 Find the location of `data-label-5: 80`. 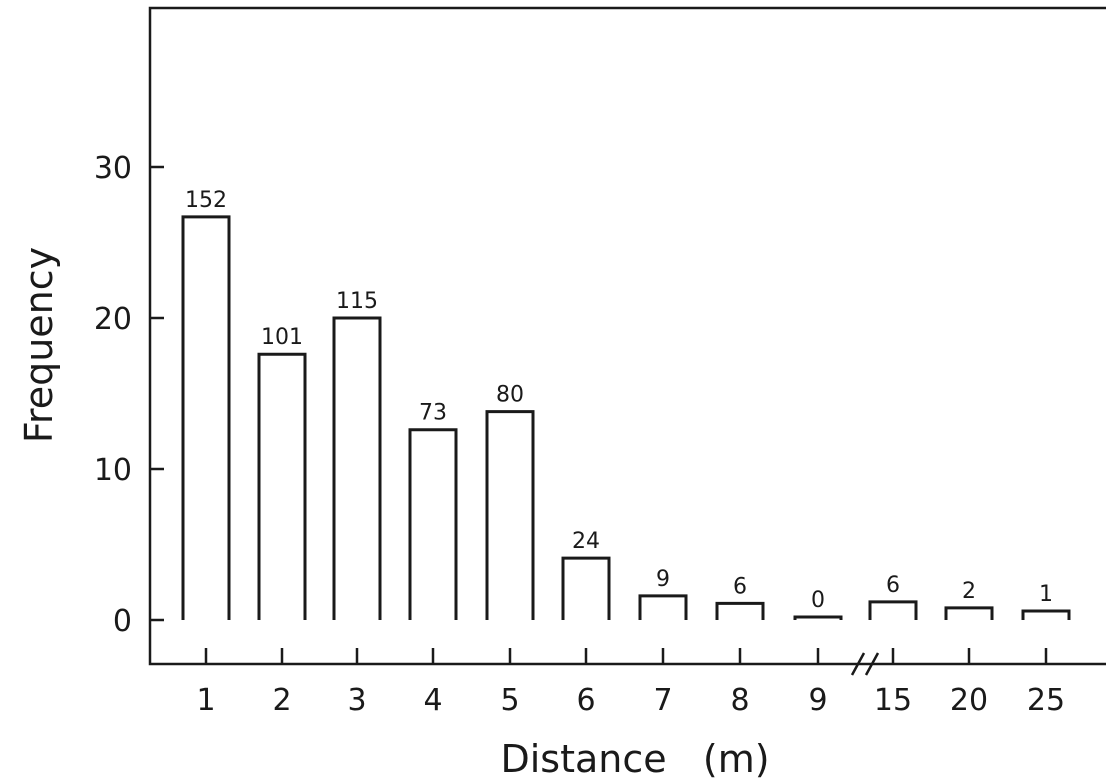

data-label-5: 80 is located at coordinates (510, 395).